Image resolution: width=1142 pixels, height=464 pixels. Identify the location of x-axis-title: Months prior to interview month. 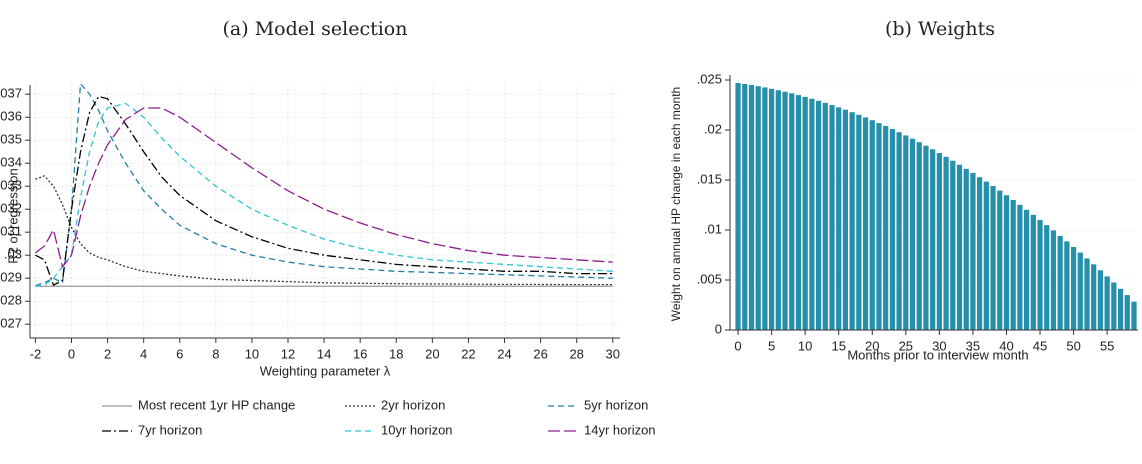
(937, 354).